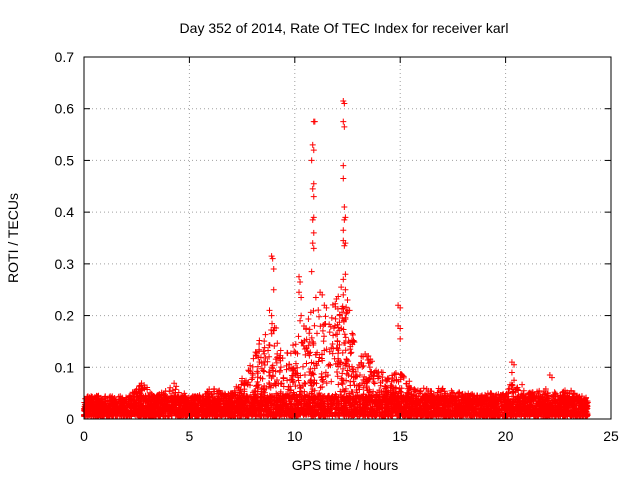 This screenshot has width=640, height=480. Describe the element at coordinates (345, 465) in the screenshot. I see `x-axis-label: GPS time / hours` at that location.